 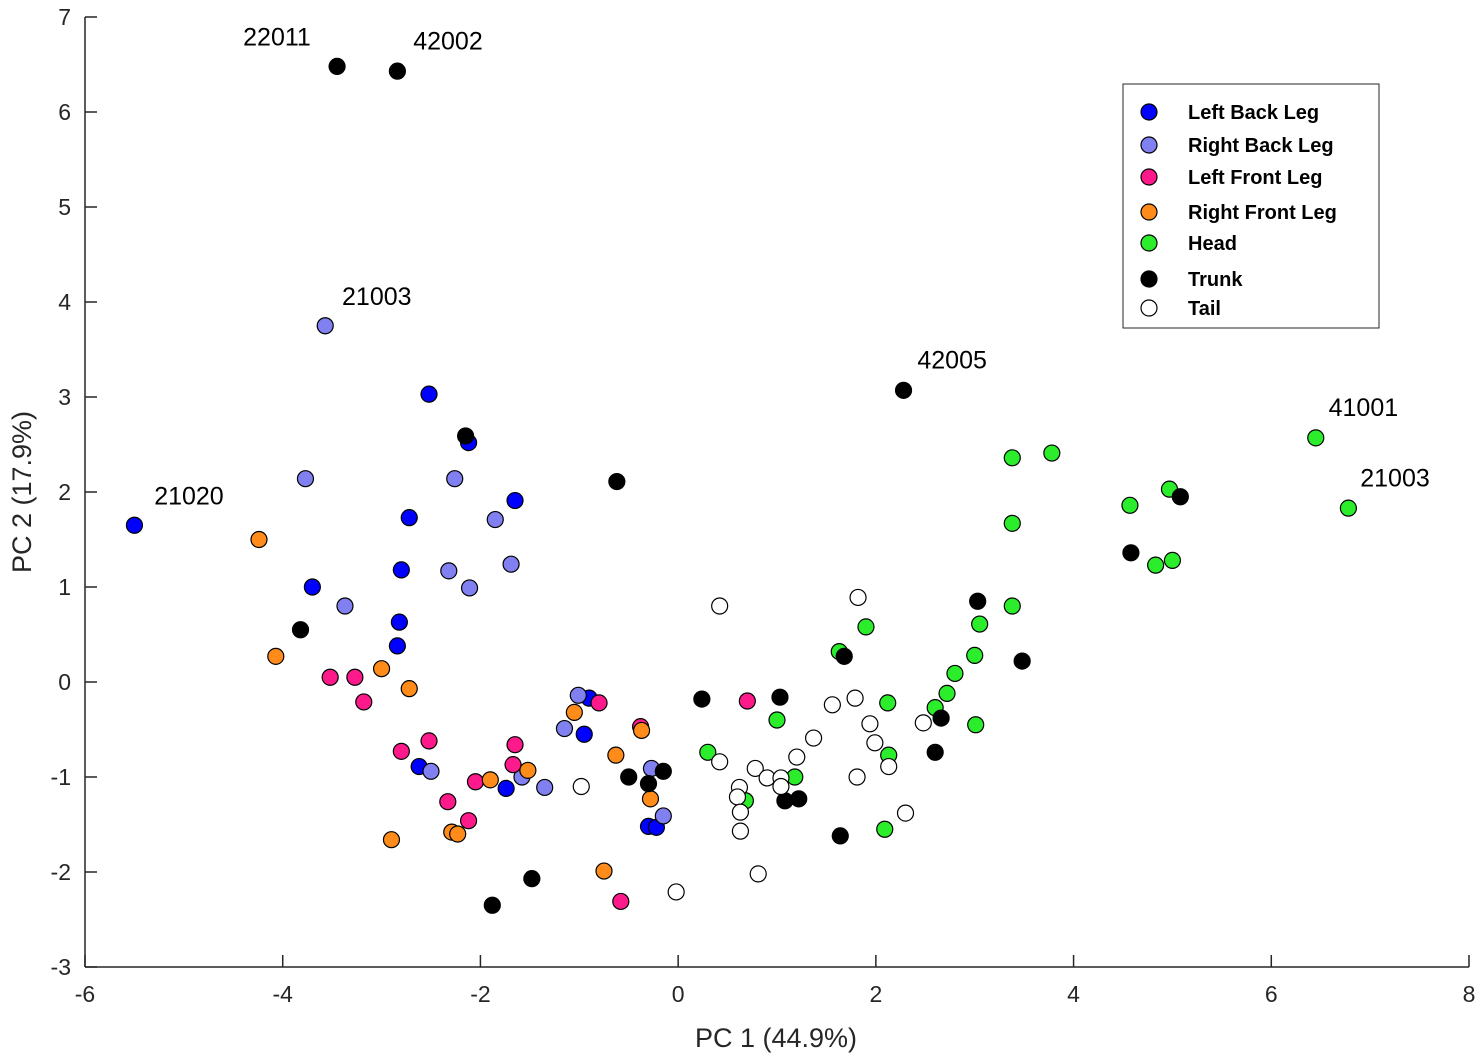 What do you see at coordinates (480, 994) in the screenshot?
I see `x-tick-label: -2` at bounding box center [480, 994].